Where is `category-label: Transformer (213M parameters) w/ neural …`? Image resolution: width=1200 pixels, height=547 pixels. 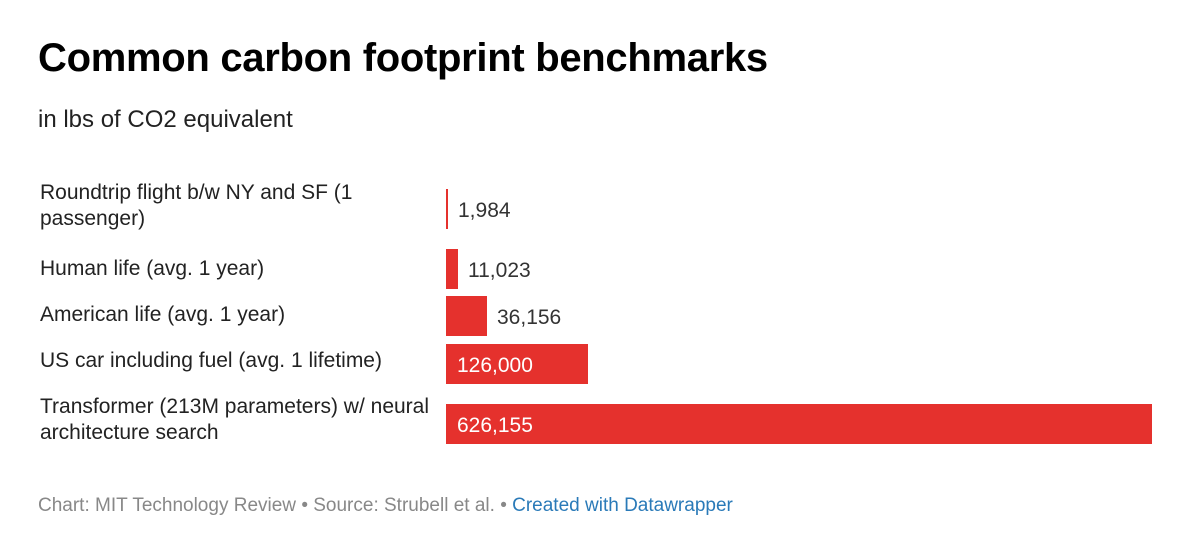
category-label: Transformer (213M parameters) w/ neural … is located at coordinates (235, 419).